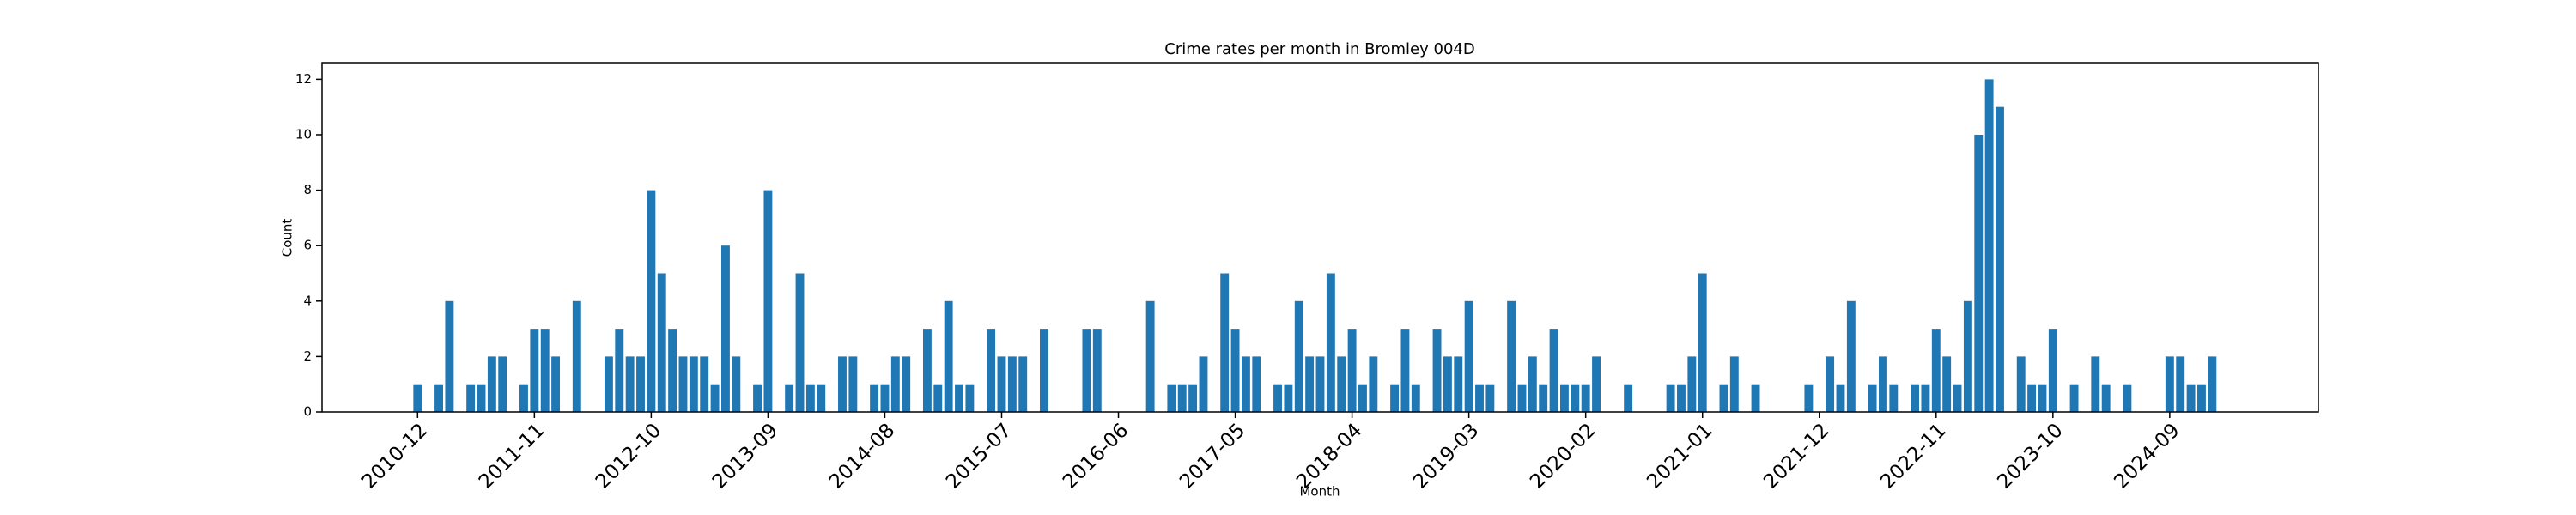 The width and height of the screenshot is (2576, 515). Describe the element at coordinates (1319, 49) in the screenshot. I see `chart-title: Crime rates per month in Bromley 004D` at that location.